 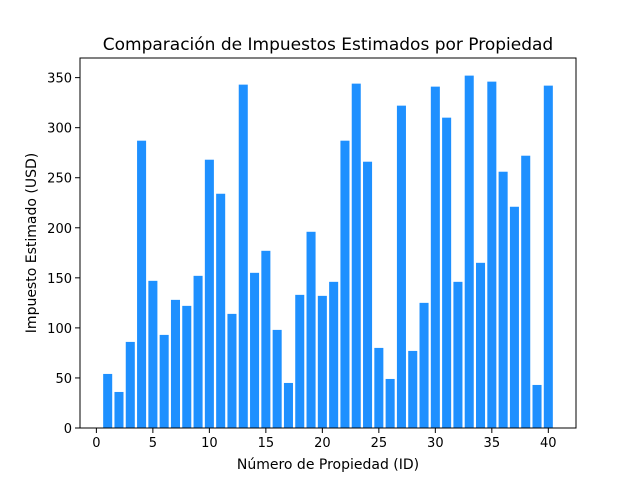 I want to click on x-axis-label: Número de Propiedad (ID), so click(x=328, y=465).